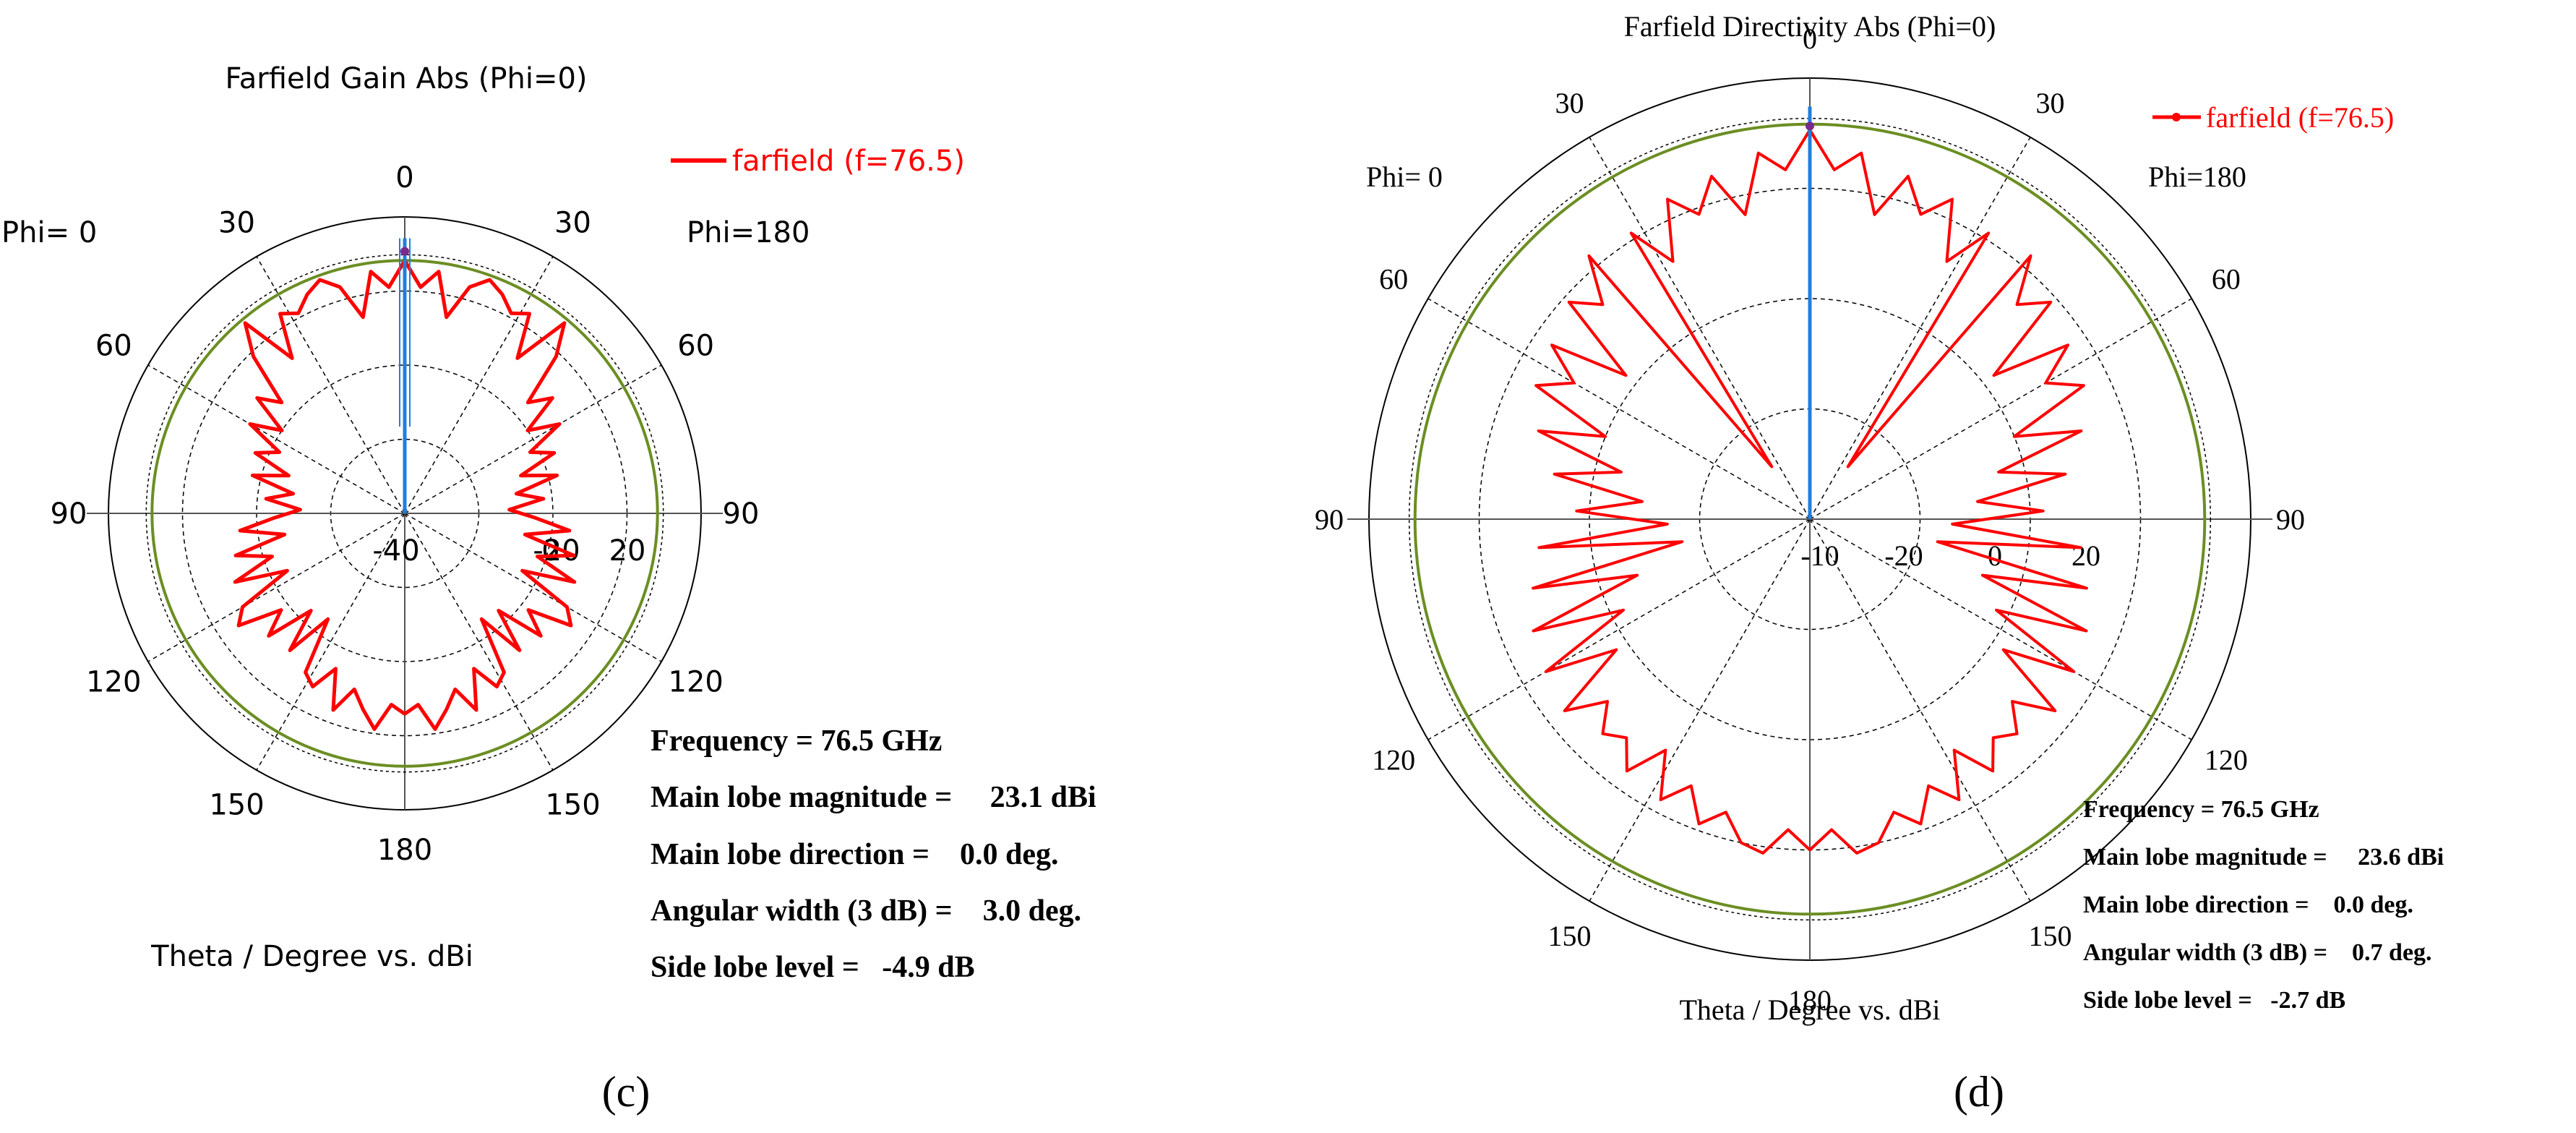 This screenshot has height=1133, width=2576. I want to click on panel-c-left-label: Phi= 0, so click(49, 232).